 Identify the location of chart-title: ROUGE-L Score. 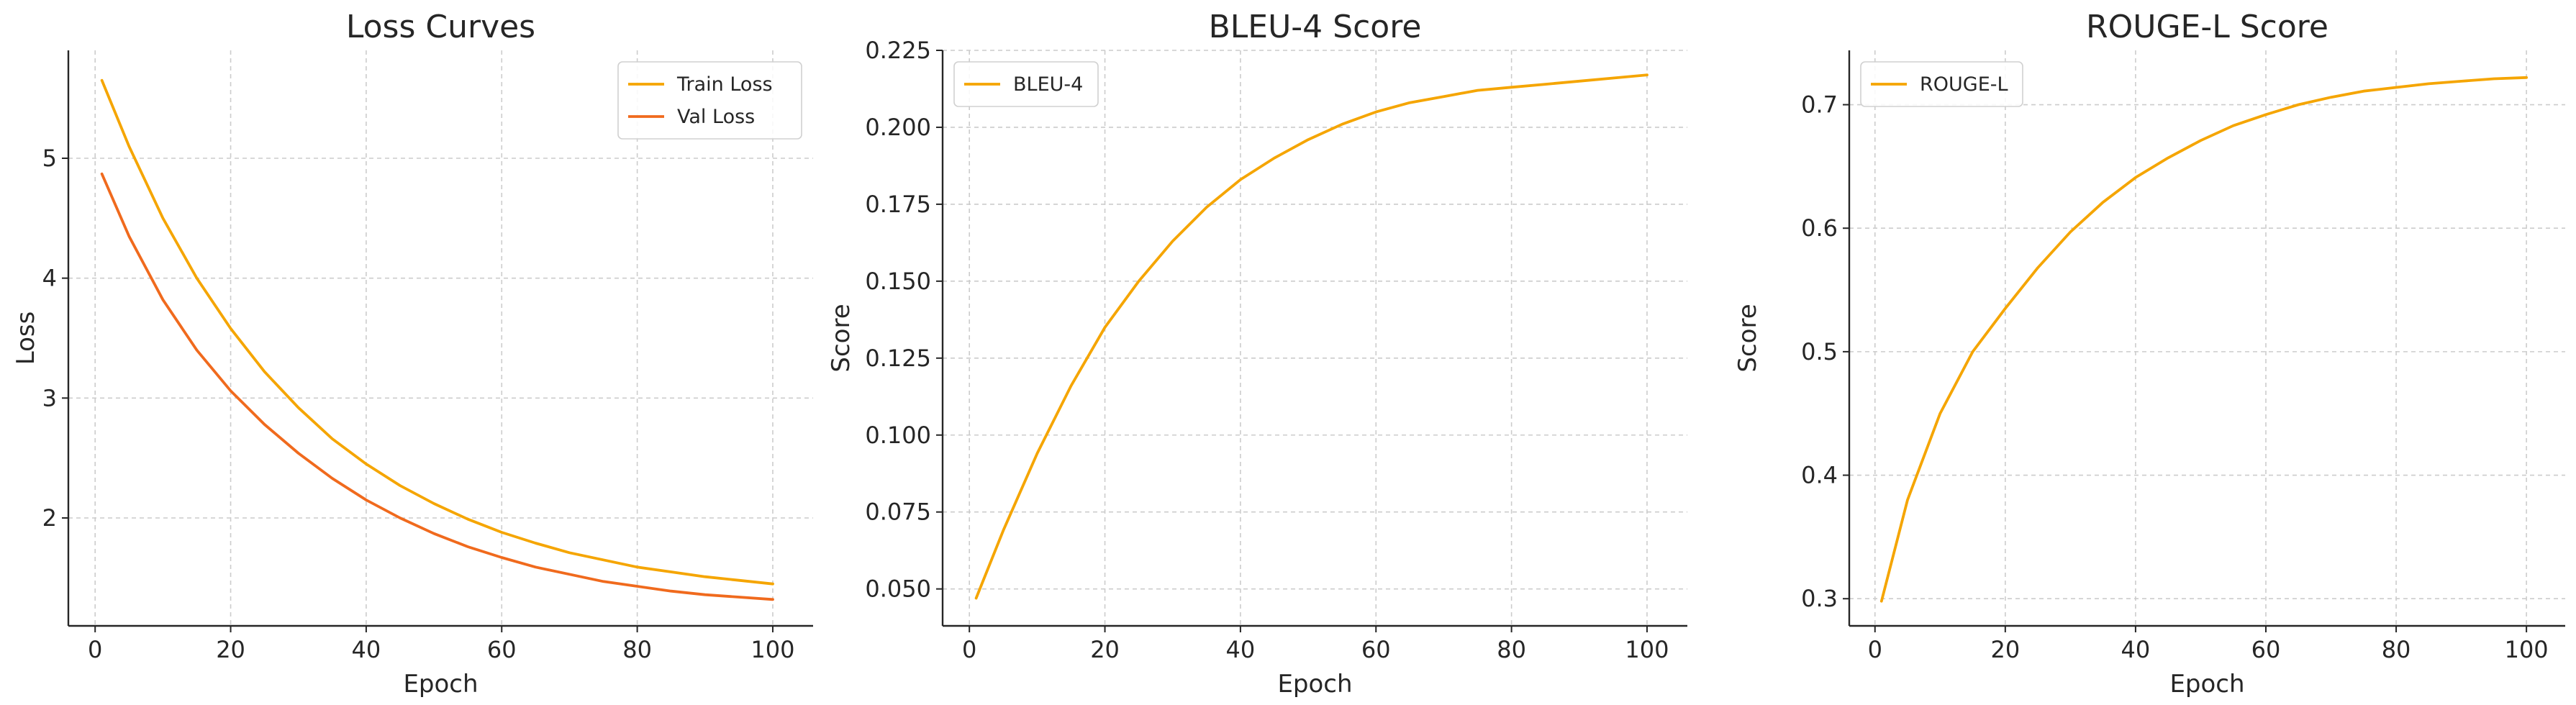
(2207, 27).